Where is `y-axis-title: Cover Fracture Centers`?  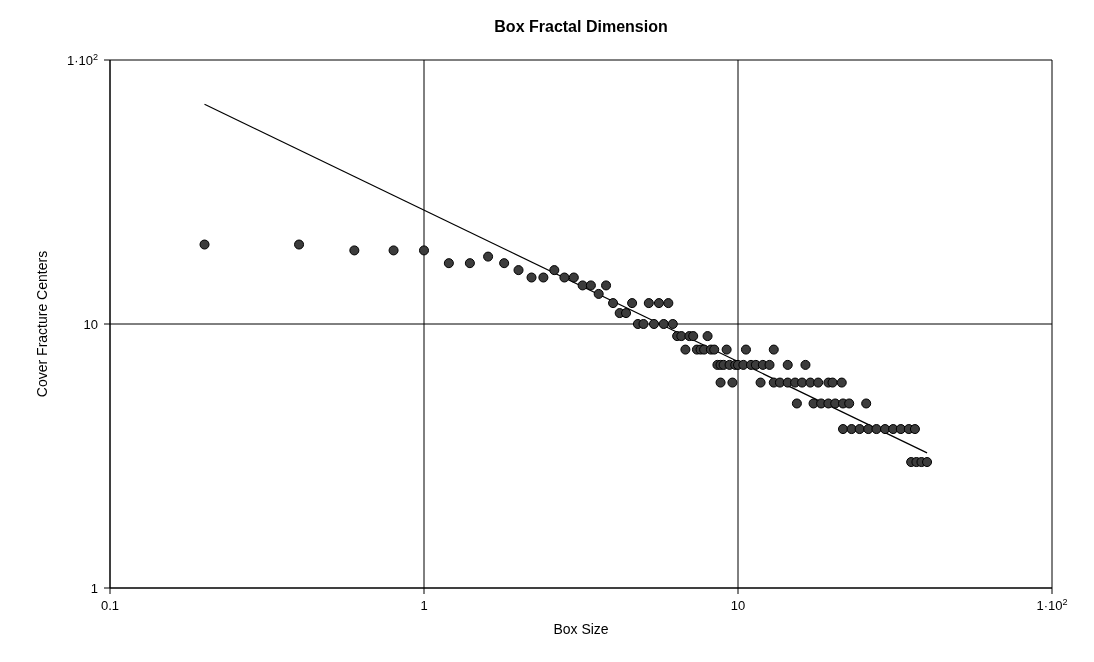 y-axis-title: Cover Fracture Centers is located at coordinates (41, 324).